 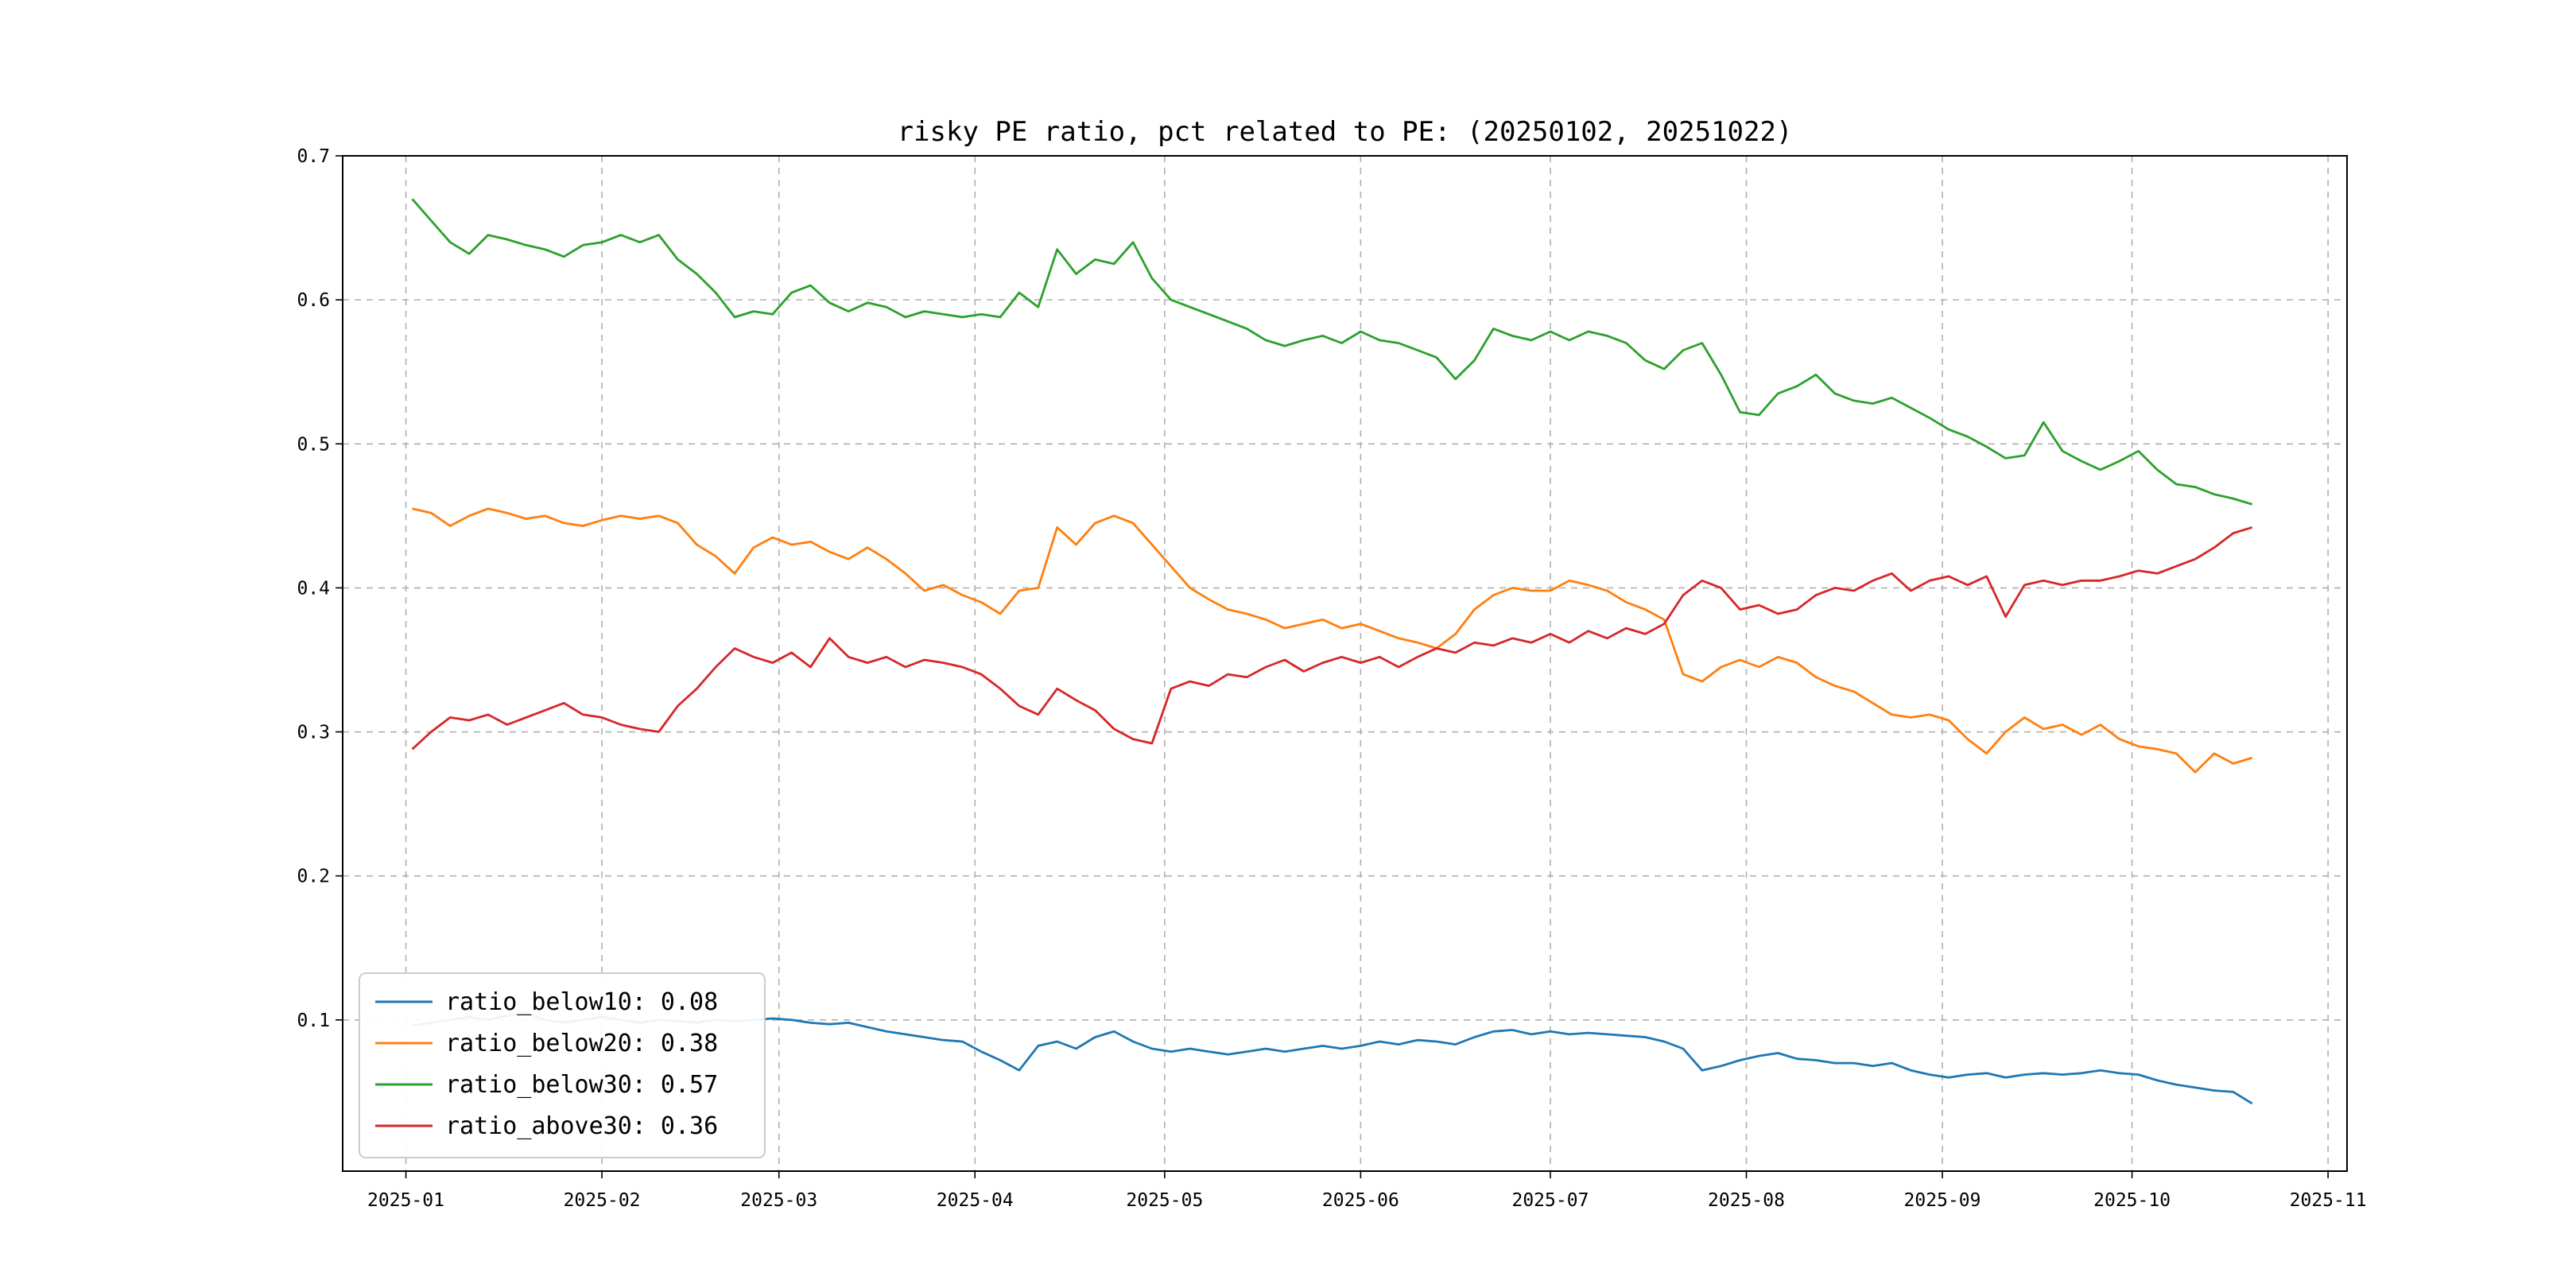 I want to click on x-tick-label: 2025-05, so click(x=1165, y=1201).